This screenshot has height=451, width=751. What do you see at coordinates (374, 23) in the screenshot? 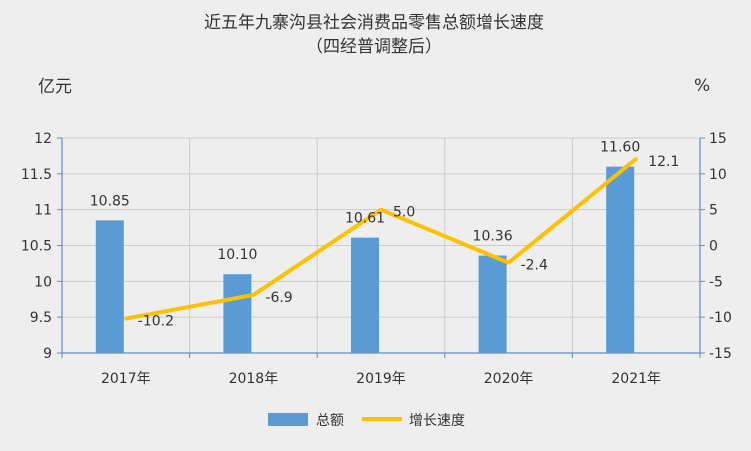
I see `chart-title: 近五年九寨沟县社会消费品零售总额增长速度` at bounding box center [374, 23].